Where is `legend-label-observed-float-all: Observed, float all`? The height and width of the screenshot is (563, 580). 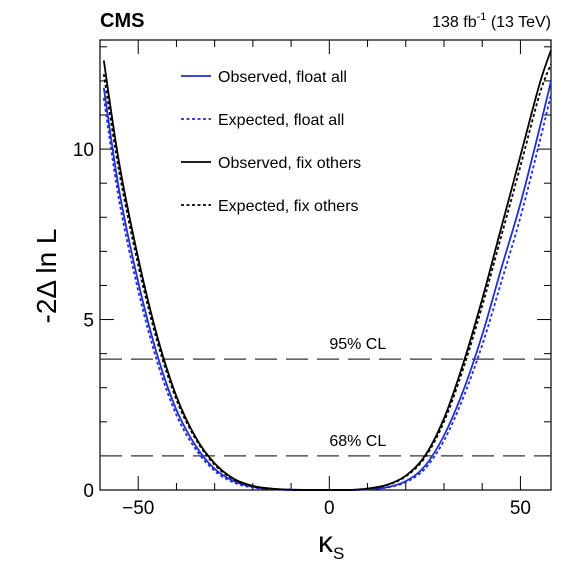
legend-label-observed-float-all: Observed, float all is located at coordinates (282, 77).